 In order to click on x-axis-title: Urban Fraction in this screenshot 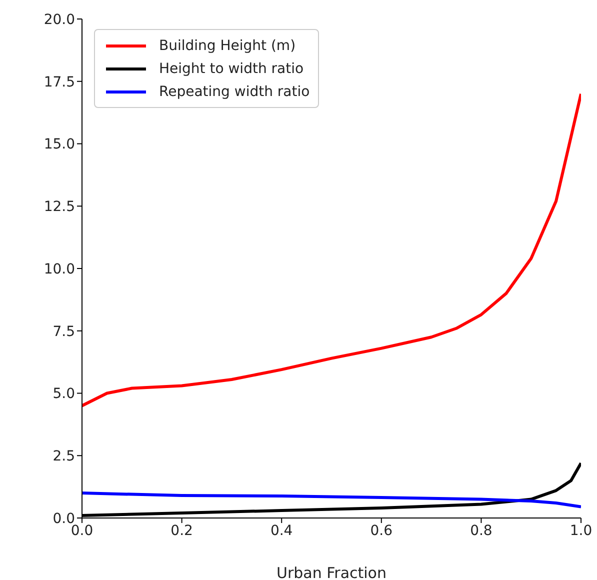, I will do `click(331, 572)`.